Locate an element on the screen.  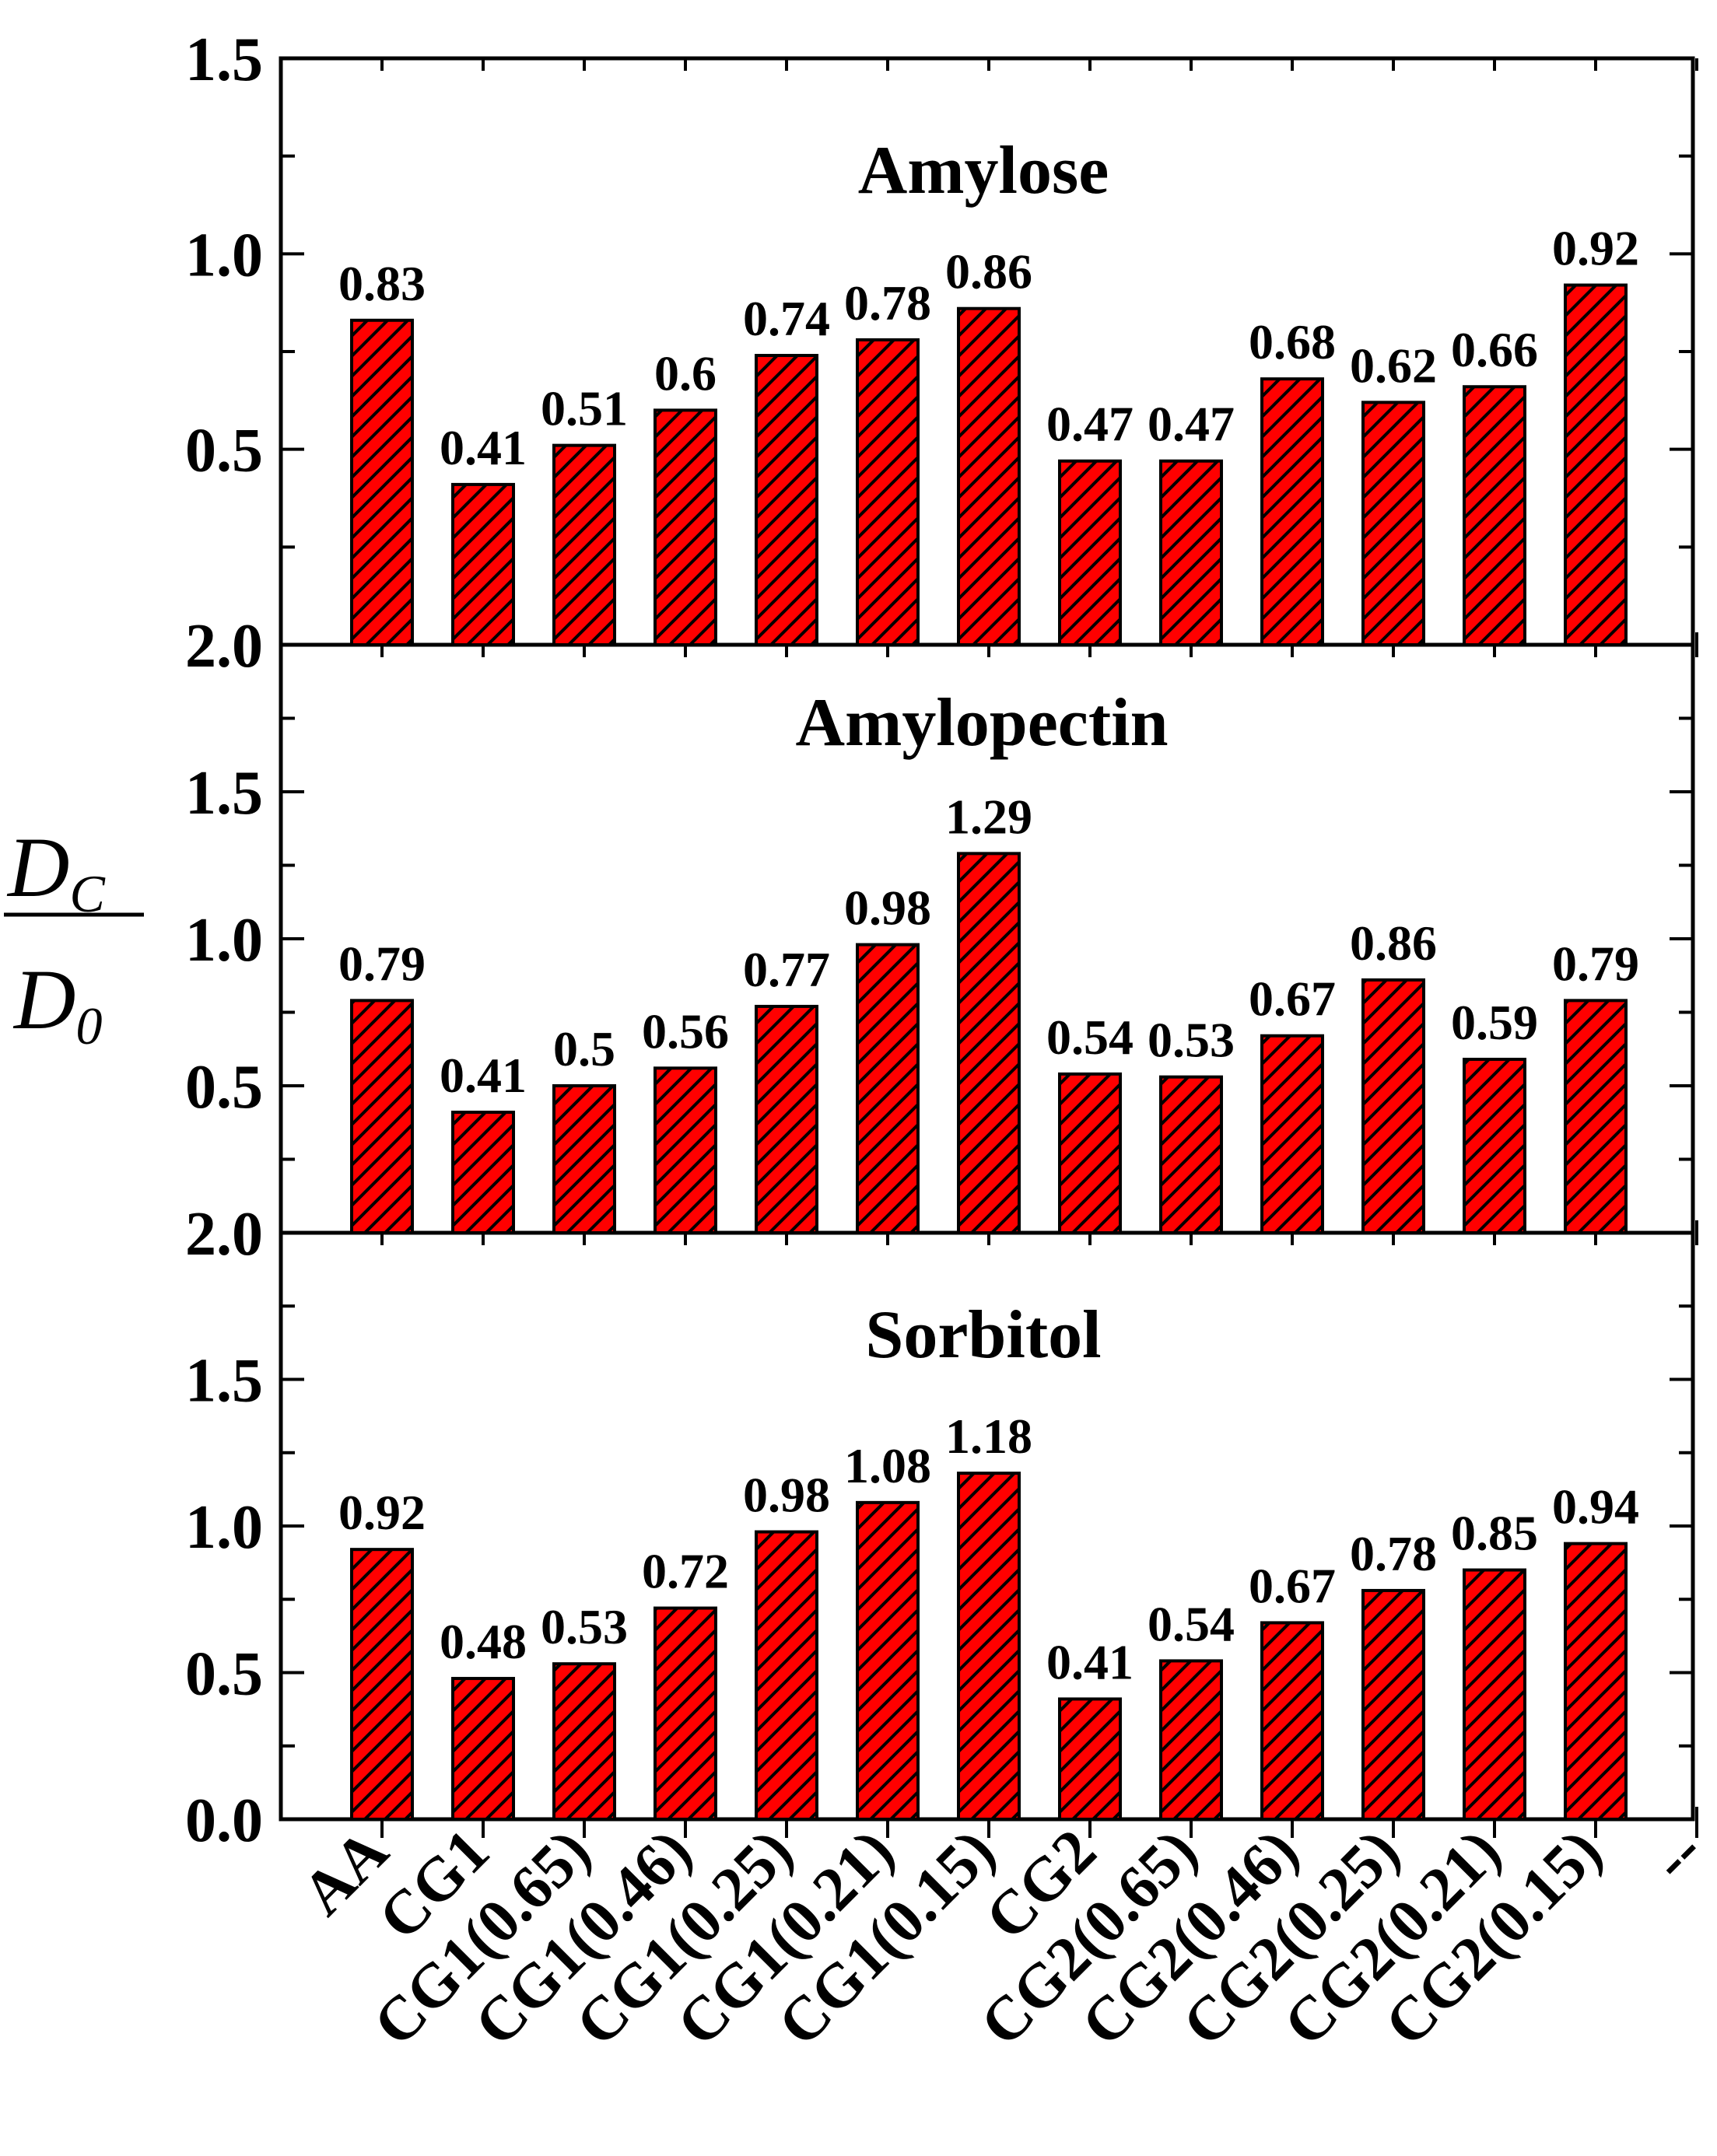
y-label-denominator: D0 is located at coordinates (57, 1004).